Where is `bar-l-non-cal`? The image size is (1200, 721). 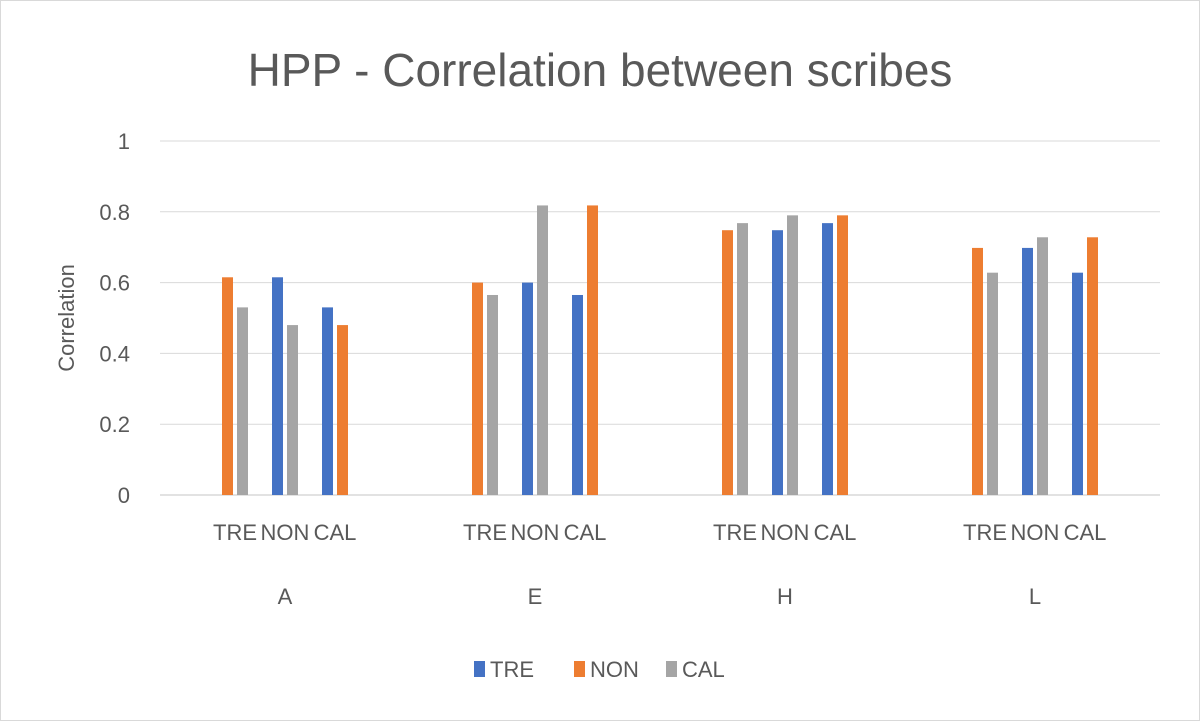 bar-l-non-cal is located at coordinates (1042, 366).